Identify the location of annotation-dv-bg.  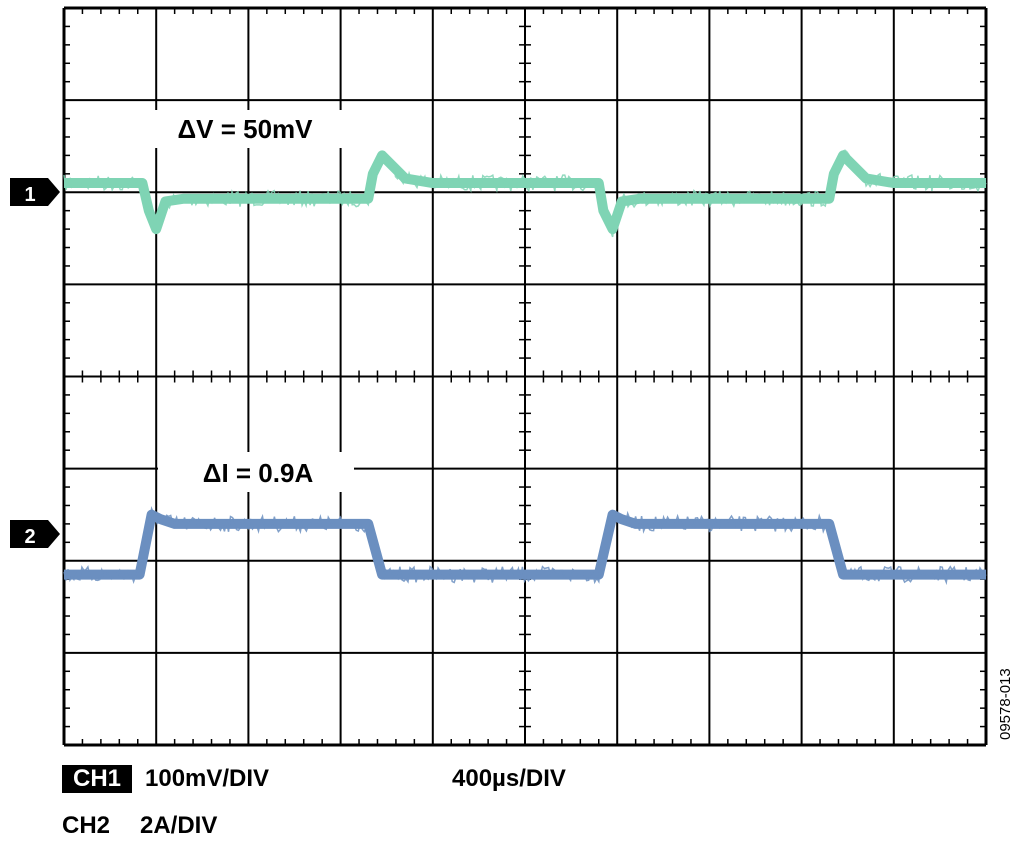
(245, 129).